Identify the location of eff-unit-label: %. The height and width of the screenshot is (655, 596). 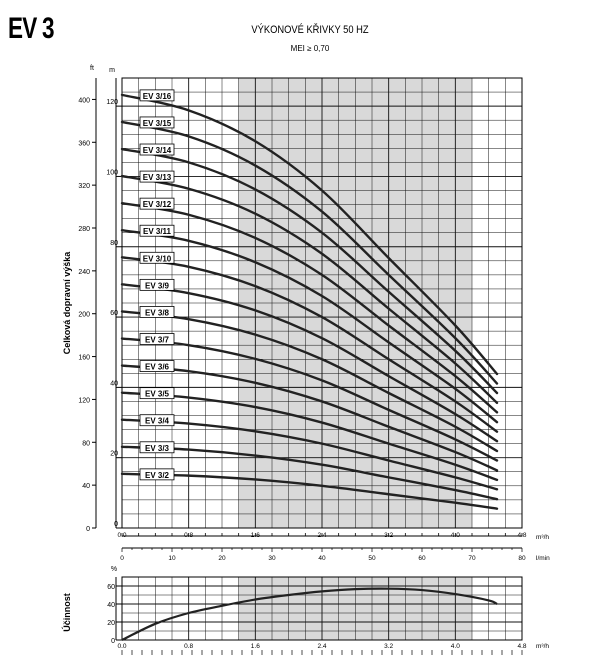
(114, 569).